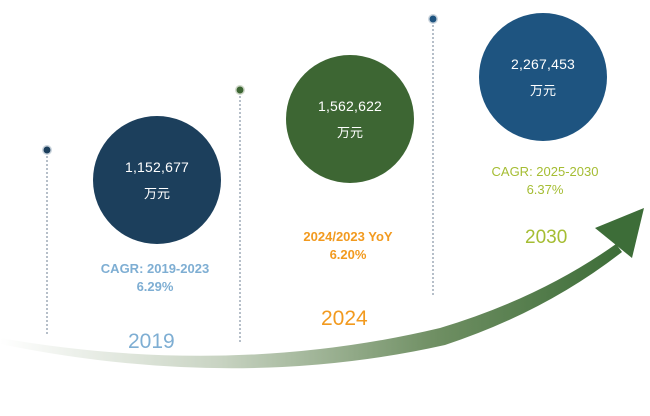 Image resolution: width=650 pixels, height=416 pixels. What do you see at coordinates (348, 236) in the screenshot?
I see `stat-2024-line1: 2024/2023 YoY` at bounding box center [348, 236].